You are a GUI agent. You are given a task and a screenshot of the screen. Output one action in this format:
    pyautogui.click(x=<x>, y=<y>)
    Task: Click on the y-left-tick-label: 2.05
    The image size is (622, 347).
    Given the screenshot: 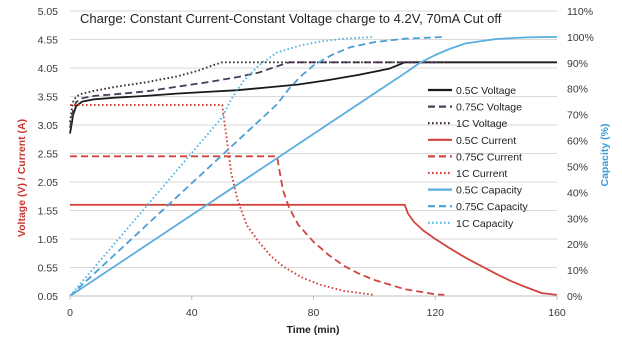 What is the action you would take?
    pyautogui.click(x=48, y=183)
    